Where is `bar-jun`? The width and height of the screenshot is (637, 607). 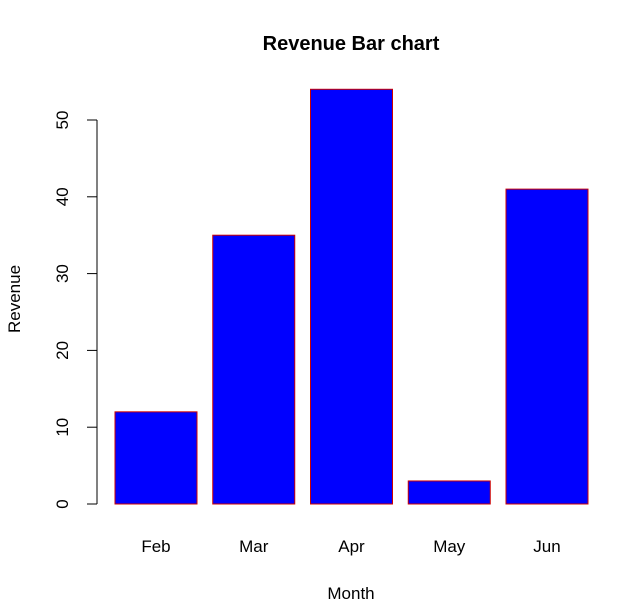
bar-jun is located at coordinates (547, 346).